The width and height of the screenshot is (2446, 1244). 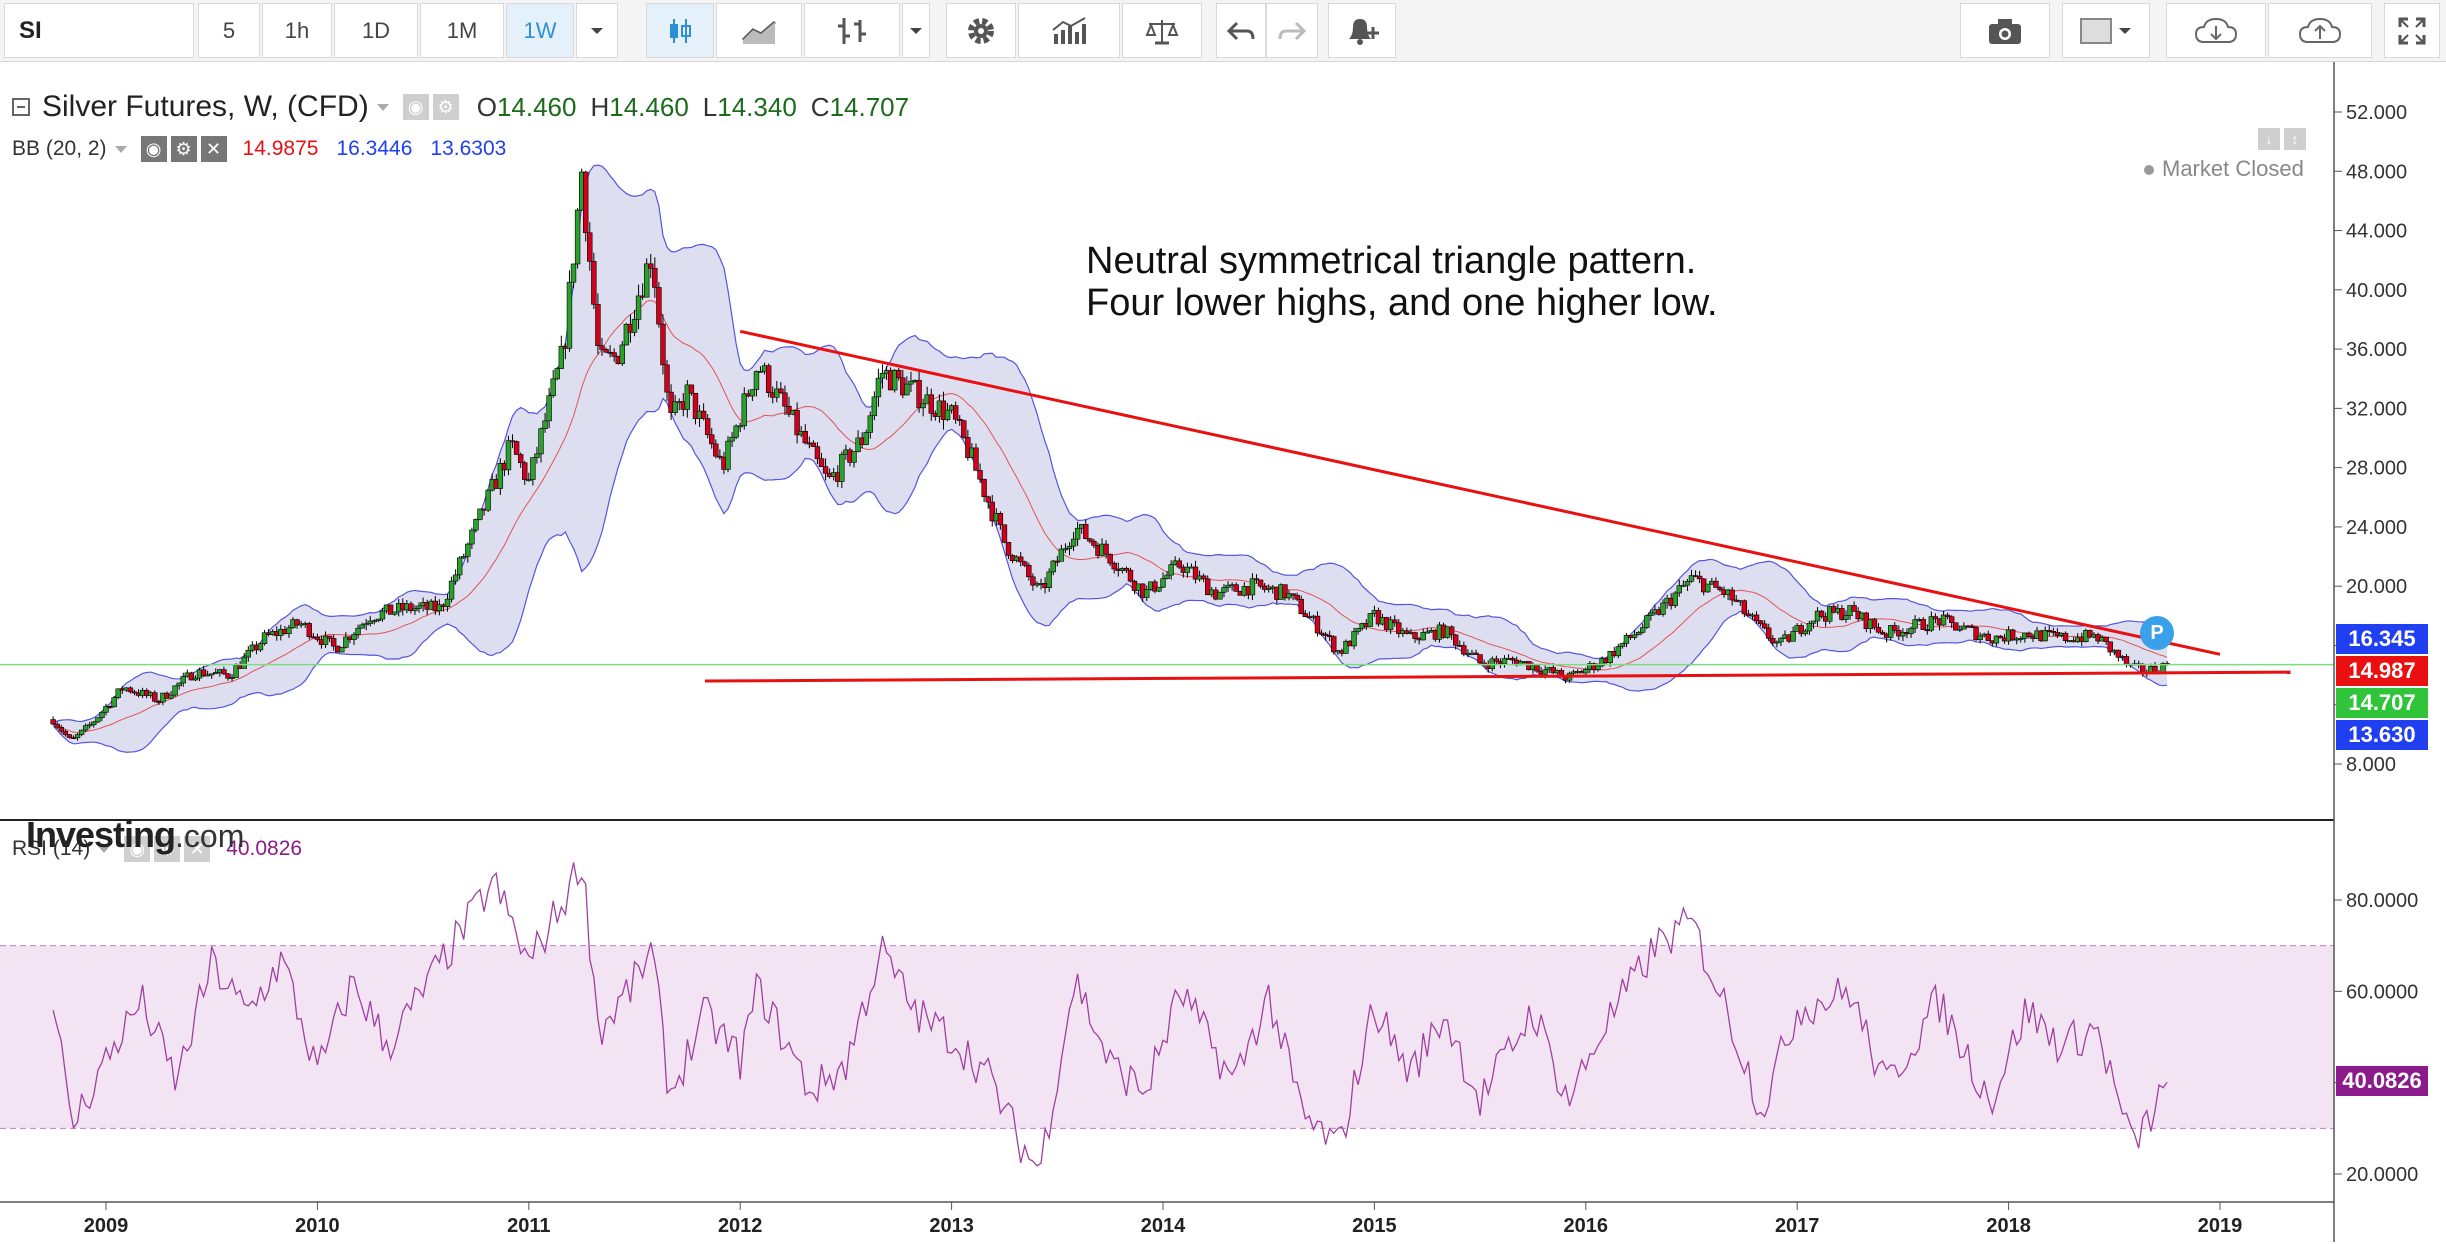 What do you see at coordinates (2295, 139) in the screenshot?
I see `arrow-expand-icon: ↕` at bounding box center [2295, 139].